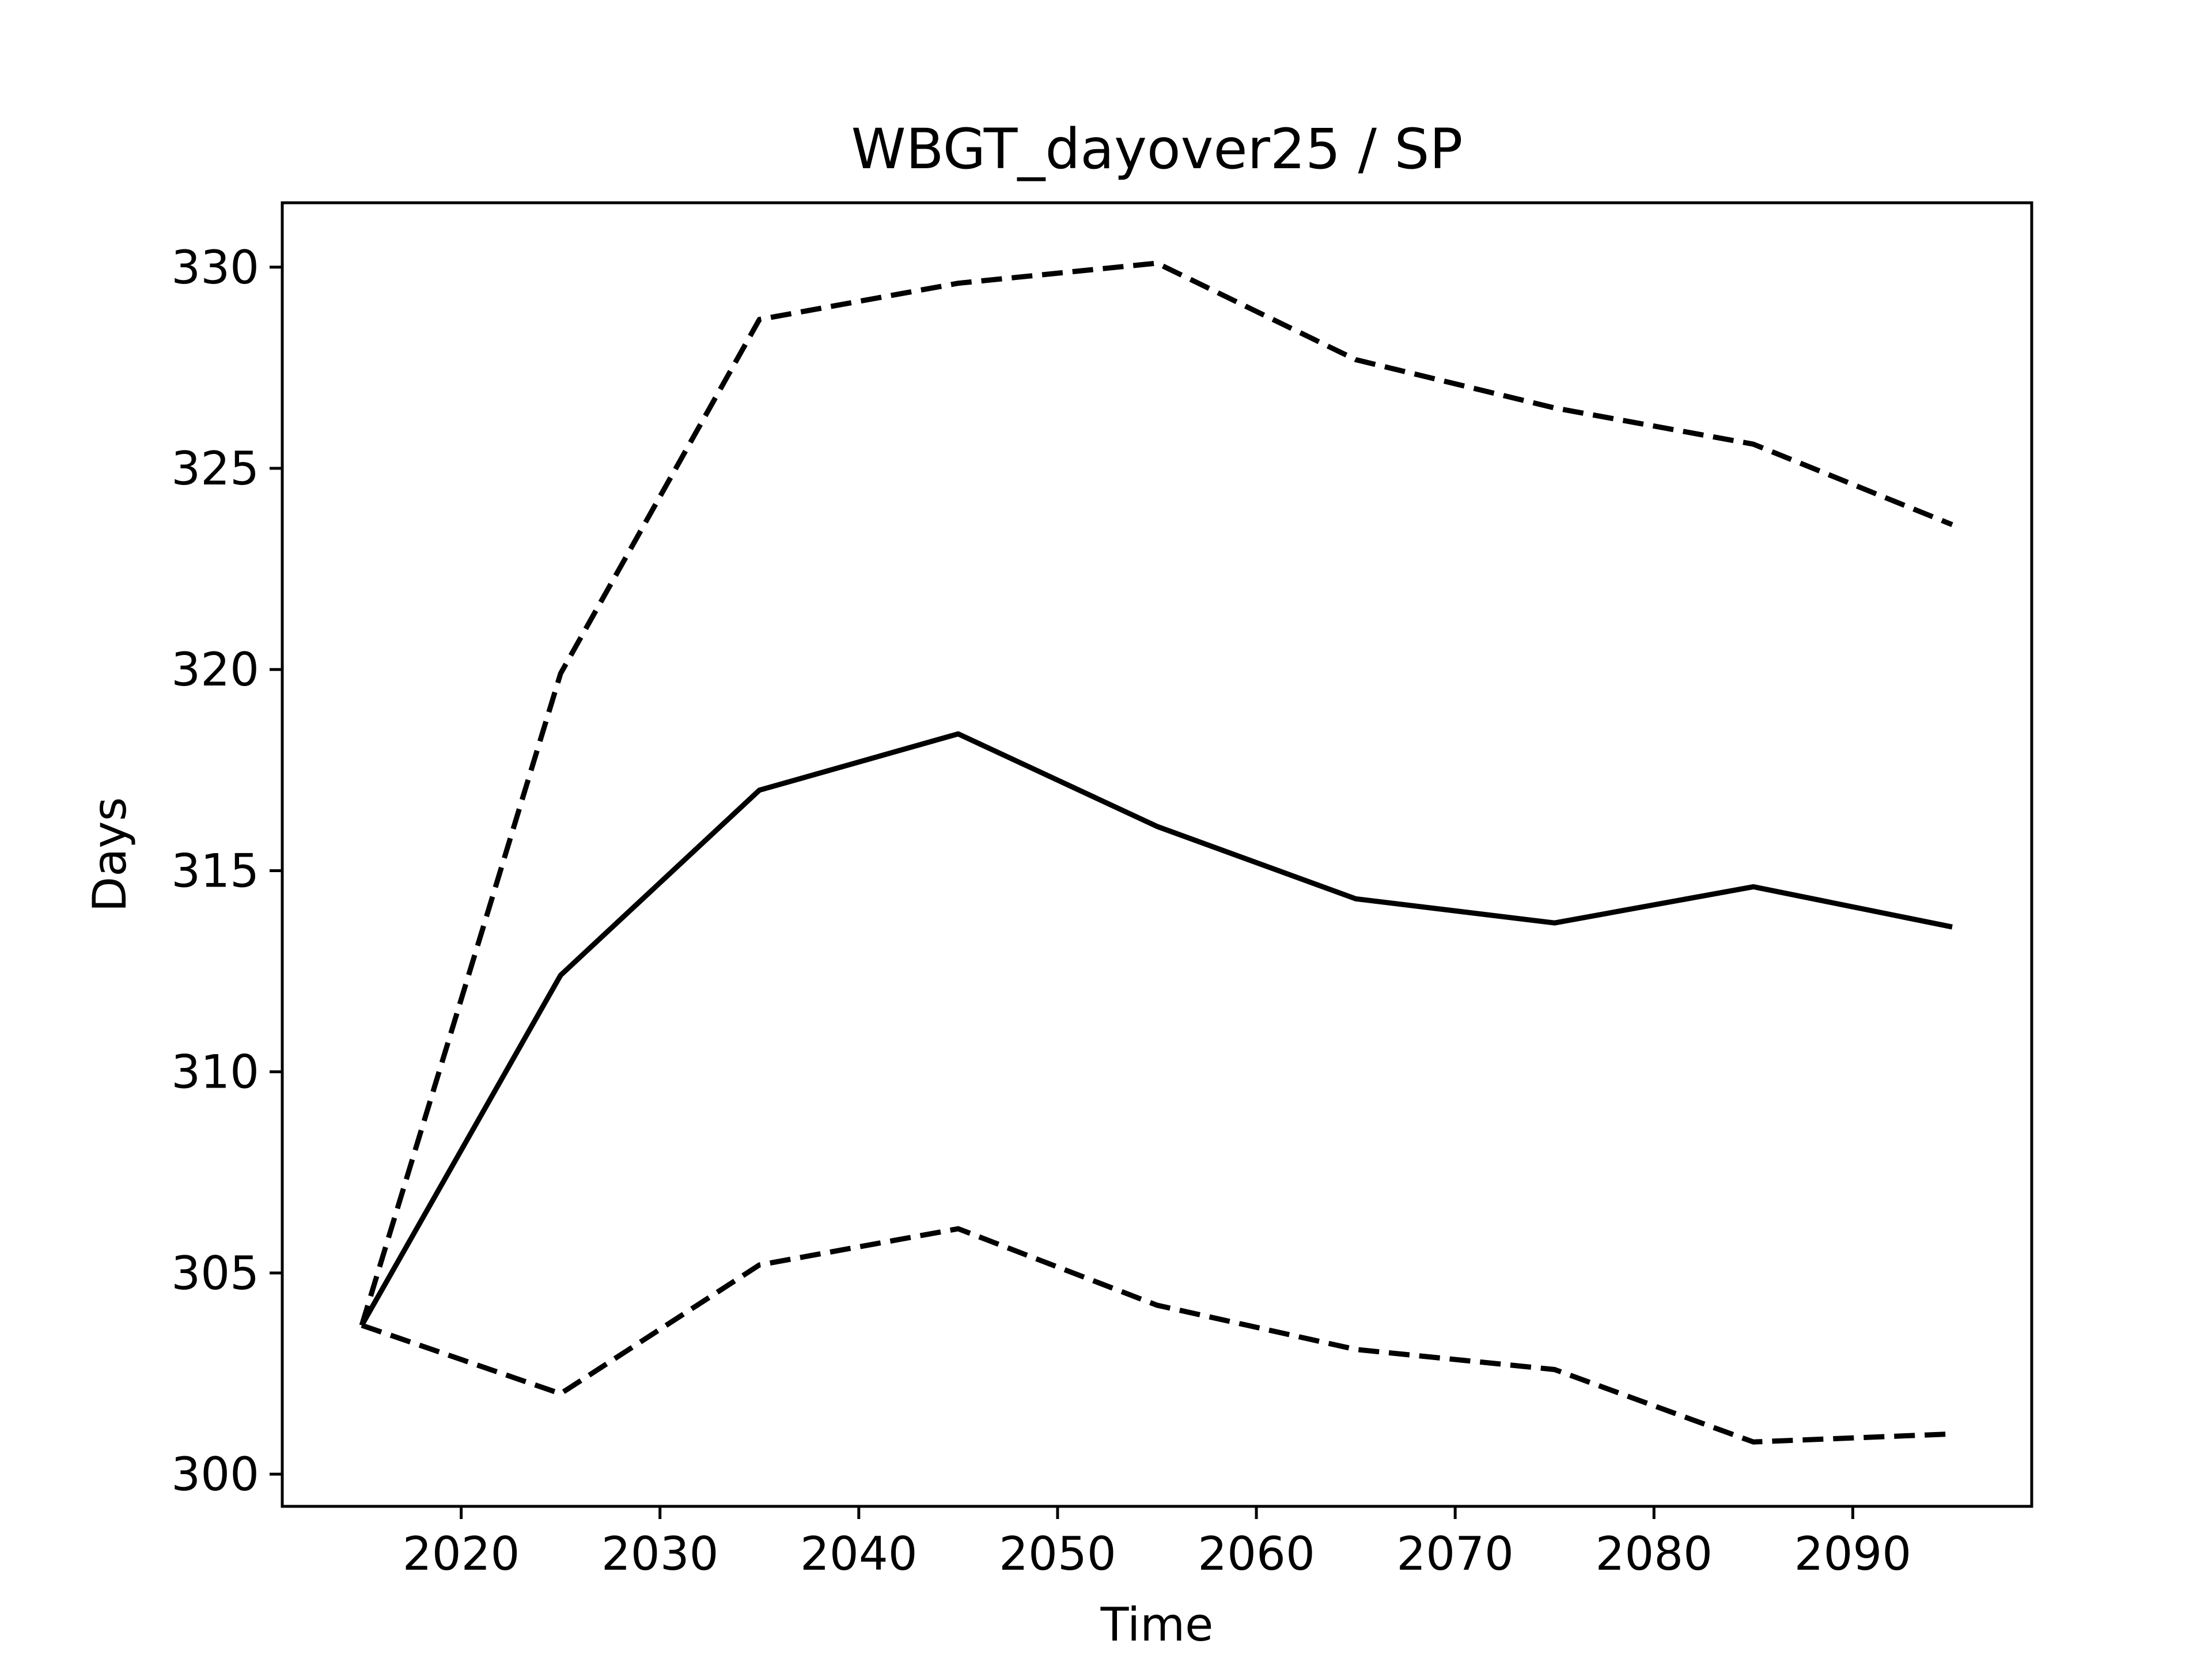  Describe the element at coordinates (1853, 1554) in the screenshot. I see `x-tick-label: 2090` at that location.